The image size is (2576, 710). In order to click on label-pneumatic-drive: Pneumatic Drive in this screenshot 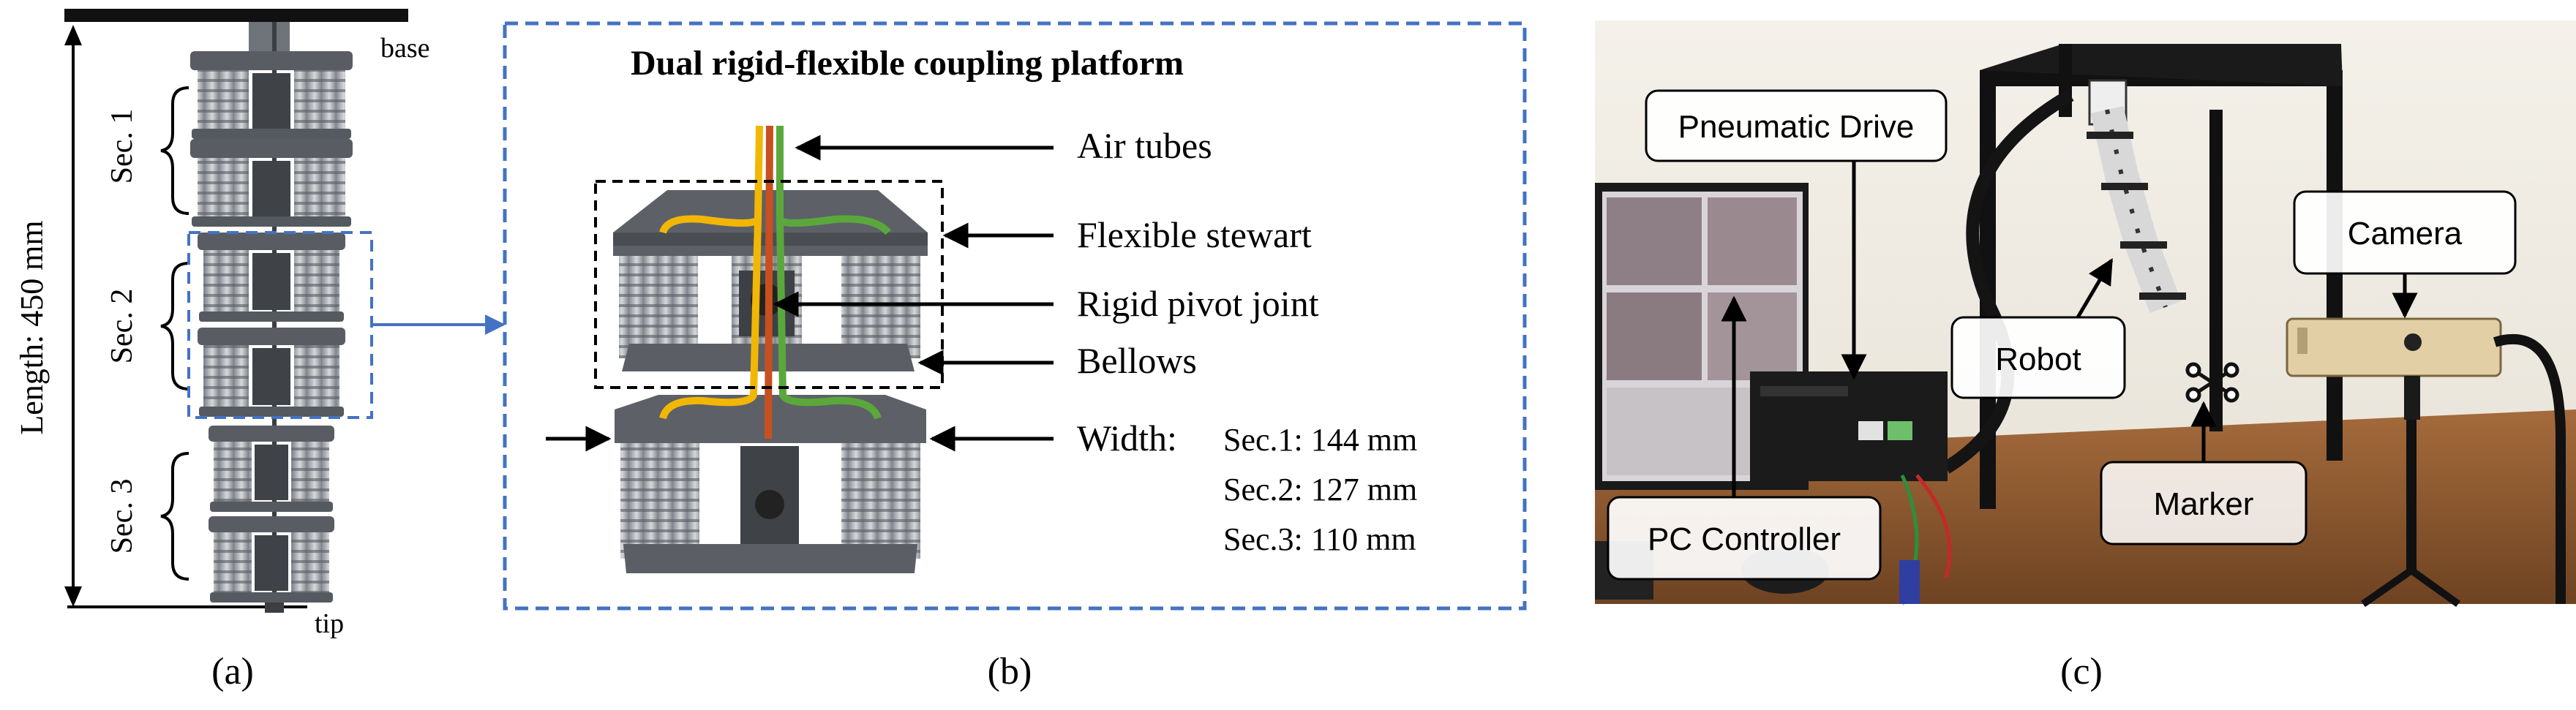, I will do `click(1796, 127)`.